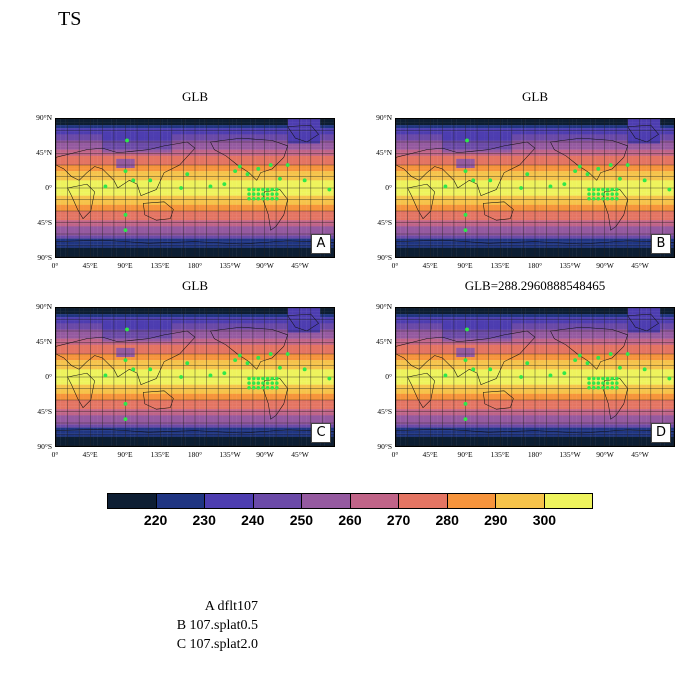 This screenshot has width=700, height=700. Describe the element at coordinates (195, 96) in the screenshot. I see `panel-title-a: GLB` at that location.